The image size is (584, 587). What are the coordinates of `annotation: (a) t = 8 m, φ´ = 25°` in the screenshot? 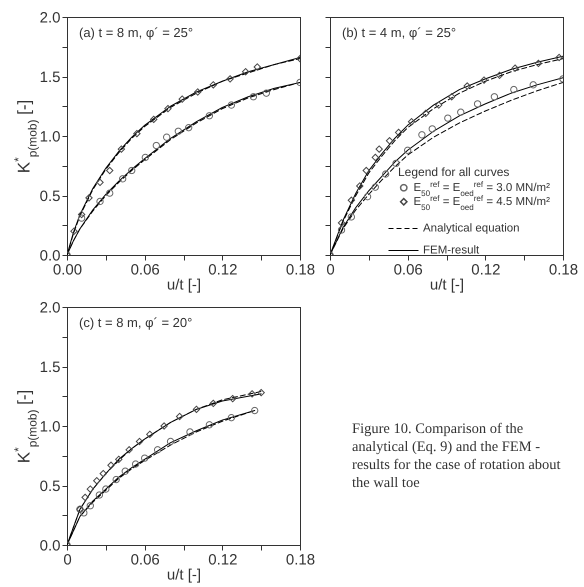 It's located at (136, 32).